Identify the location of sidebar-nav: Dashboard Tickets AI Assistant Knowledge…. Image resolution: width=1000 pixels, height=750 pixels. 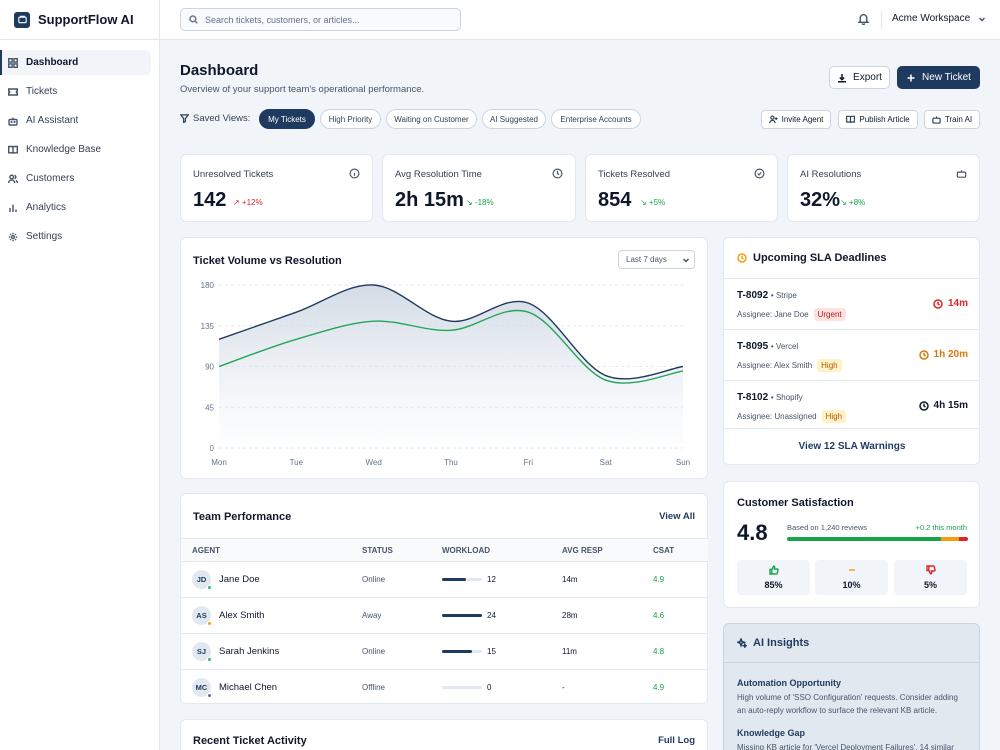
(79, 144).